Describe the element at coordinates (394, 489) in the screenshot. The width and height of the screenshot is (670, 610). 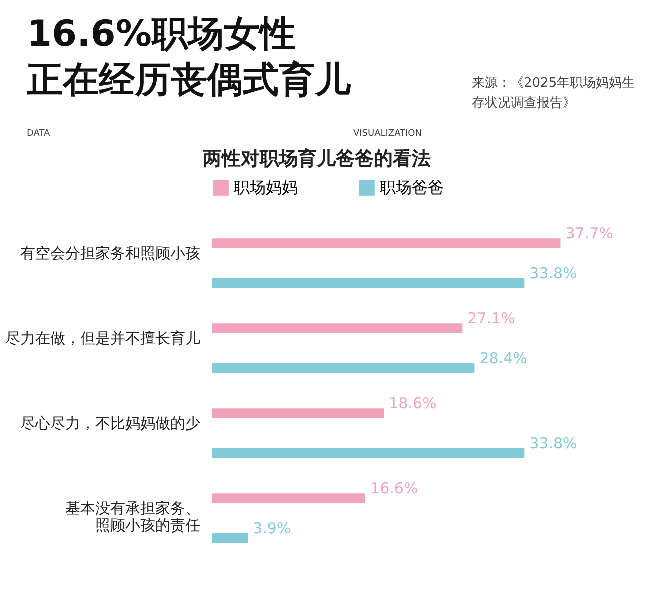
I see `data-label: 16.6%` at that location.